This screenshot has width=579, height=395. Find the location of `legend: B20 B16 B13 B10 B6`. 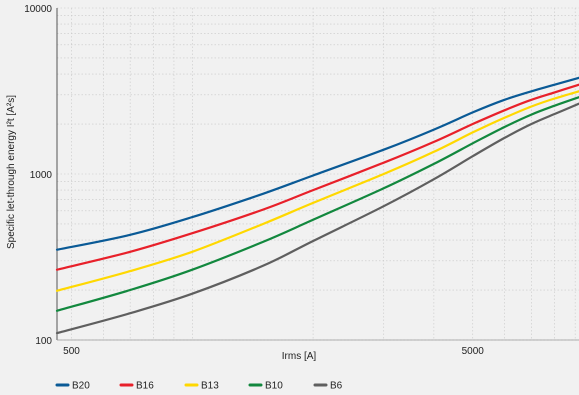

legend: B20 B16 B13 B10 B6 is located at coordinates (199, 386).